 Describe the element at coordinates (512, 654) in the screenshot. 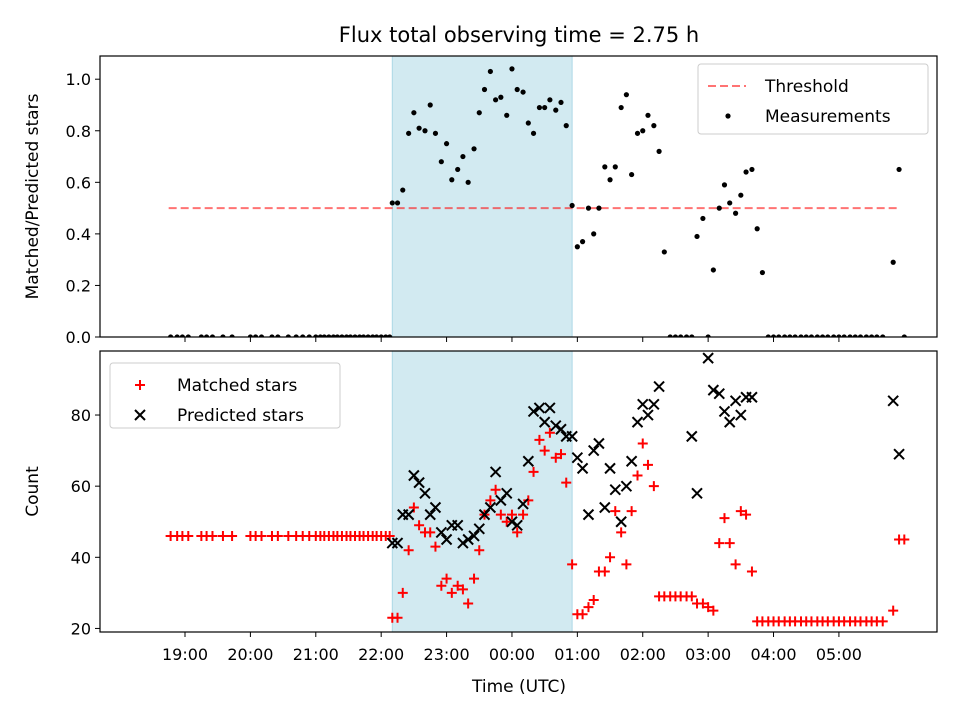

I see `x-tick-label: 00:00` at that location.